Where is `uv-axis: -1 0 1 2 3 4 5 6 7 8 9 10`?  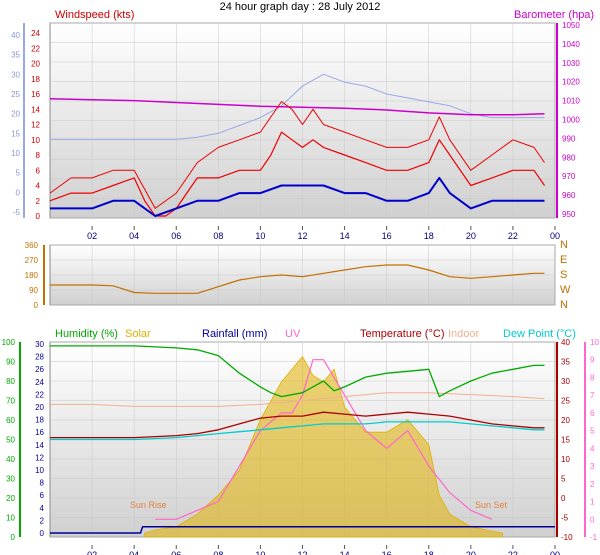
uv-axis: -1 0 1 2 3 4 5 6 7 8 9 10 is located at coordinates (594, 440).